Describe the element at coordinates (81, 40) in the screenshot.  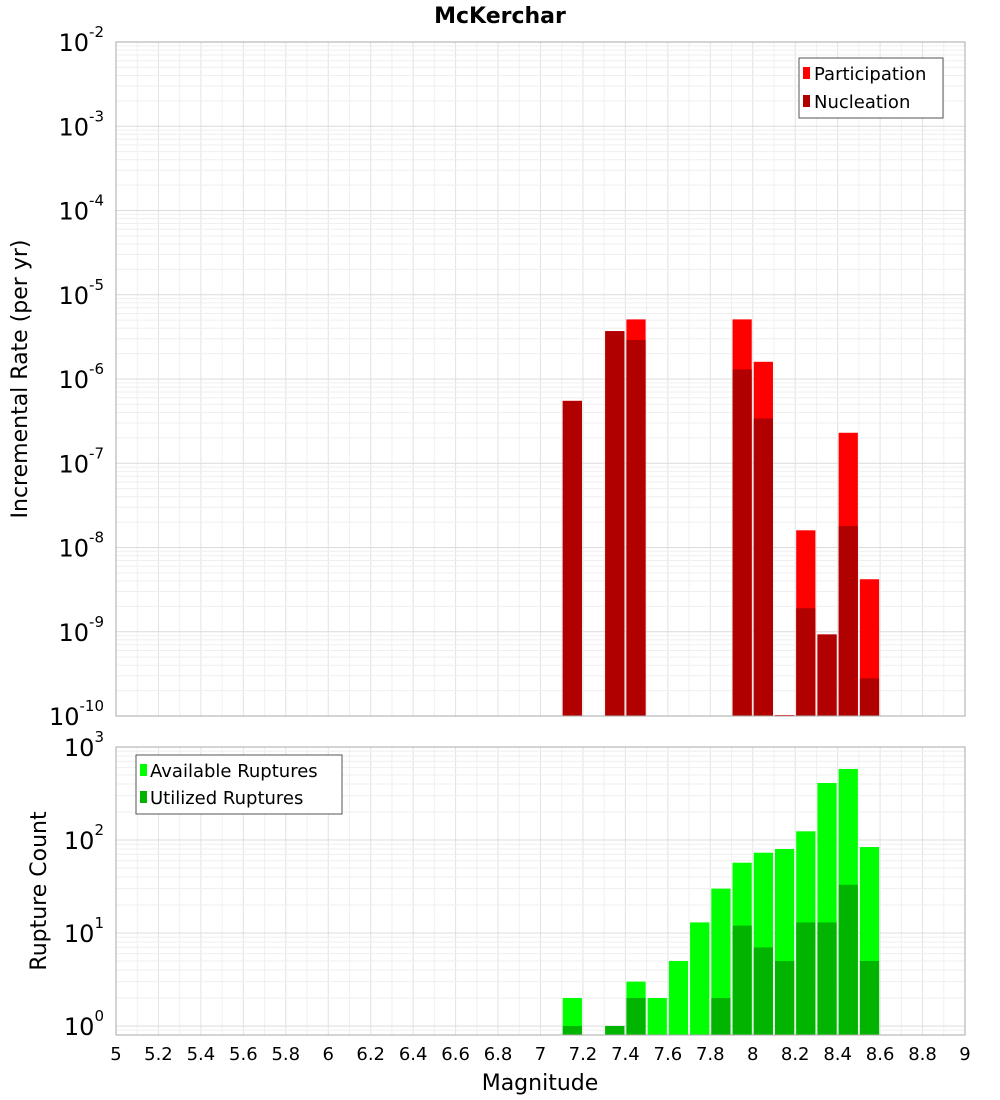
I see `rate-y-tick-label: 10⁻²` at that location.